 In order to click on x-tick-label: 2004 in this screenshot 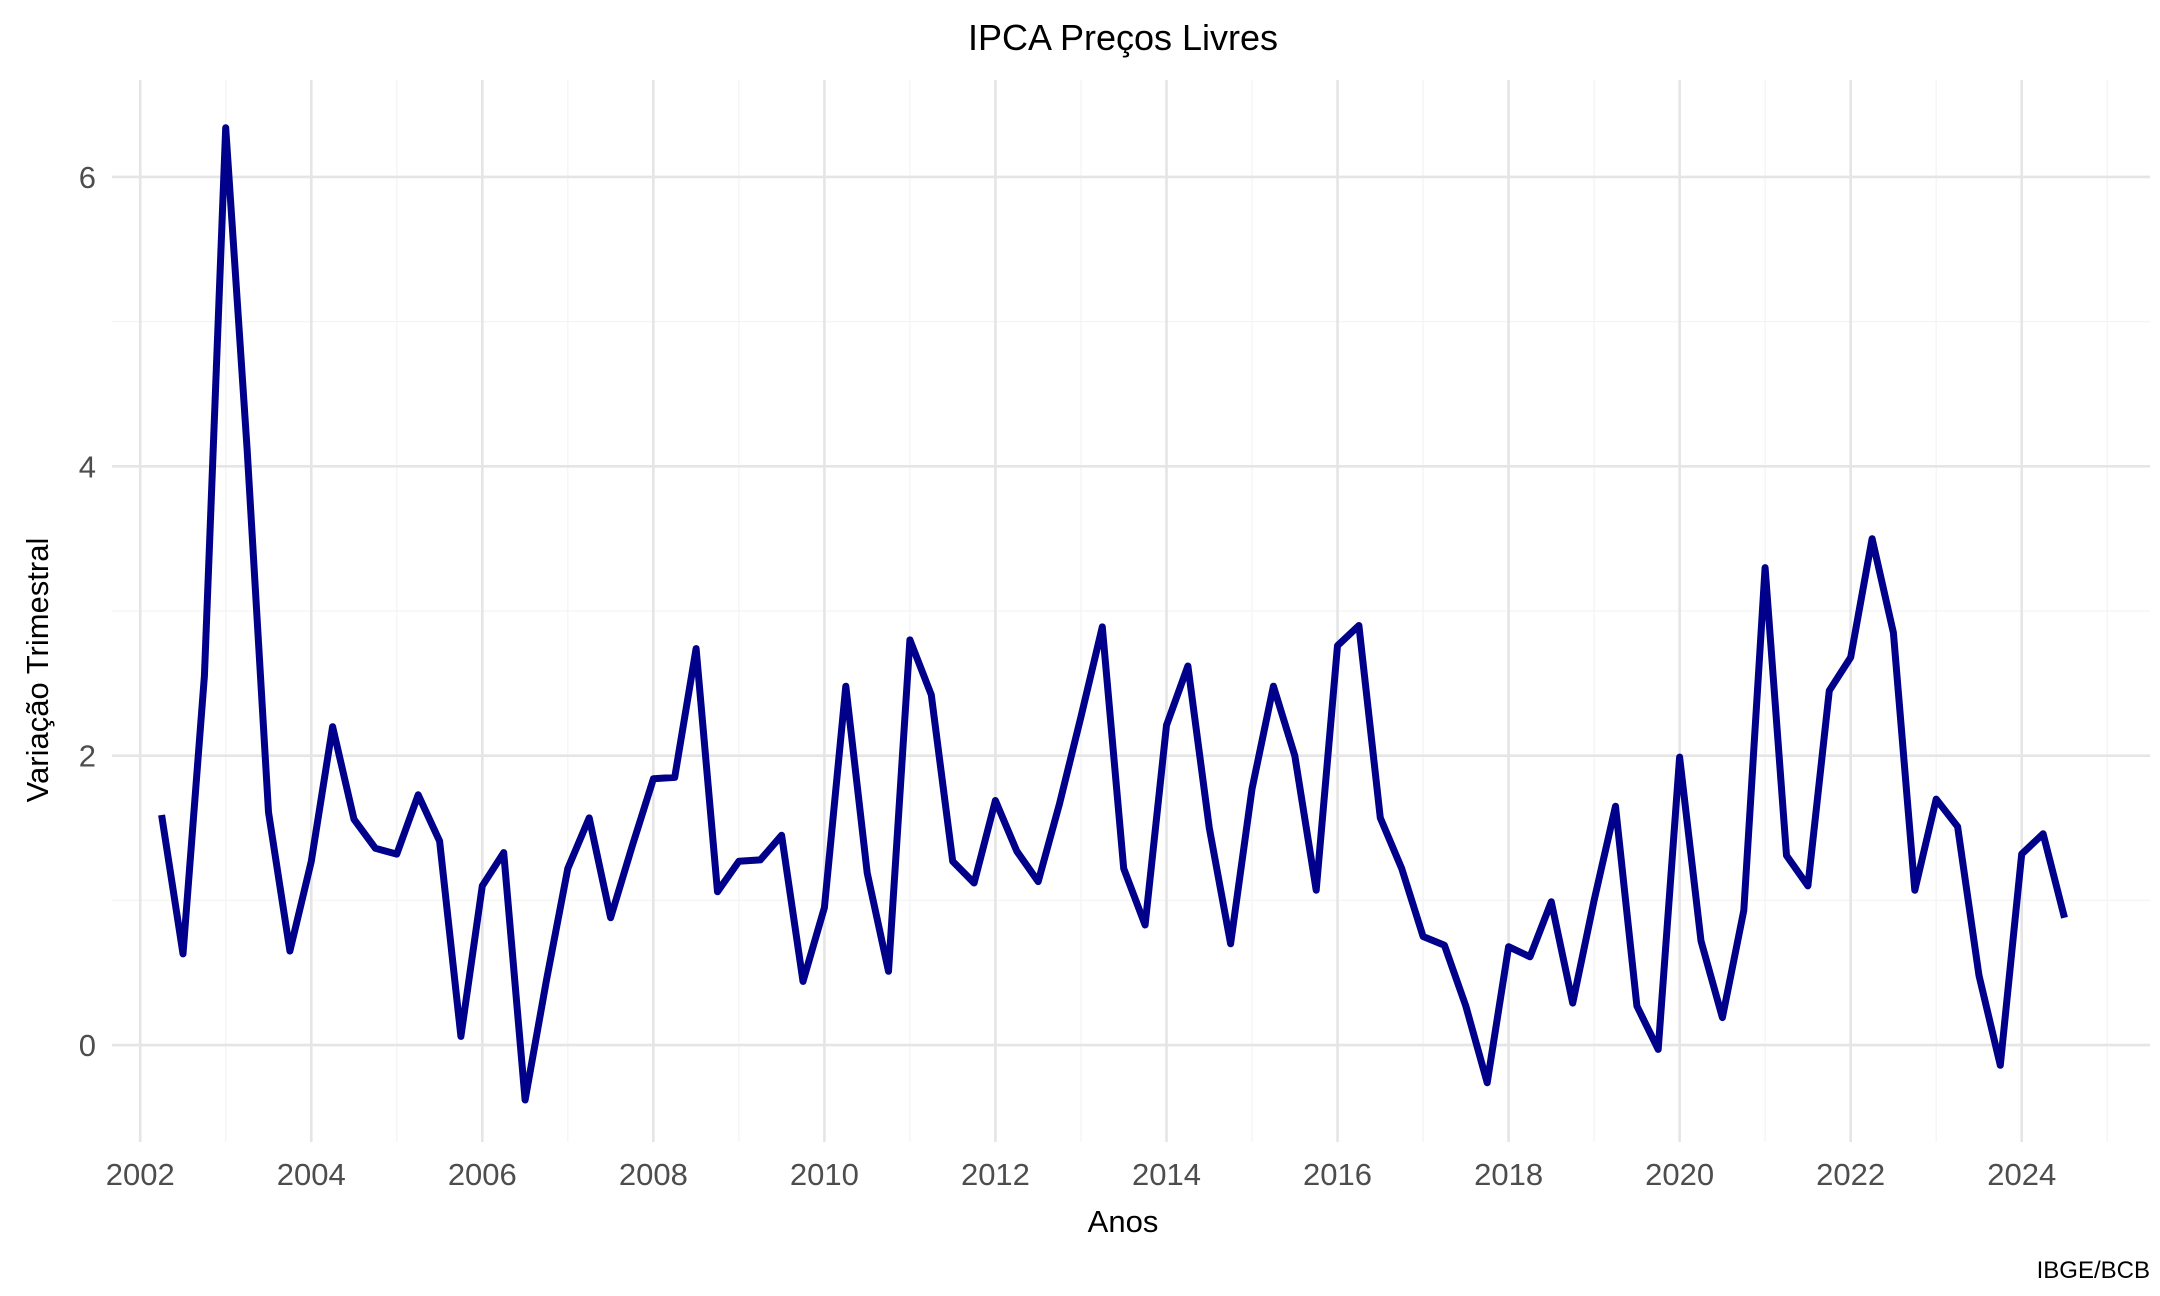, I will do `click(311, 1174)`.